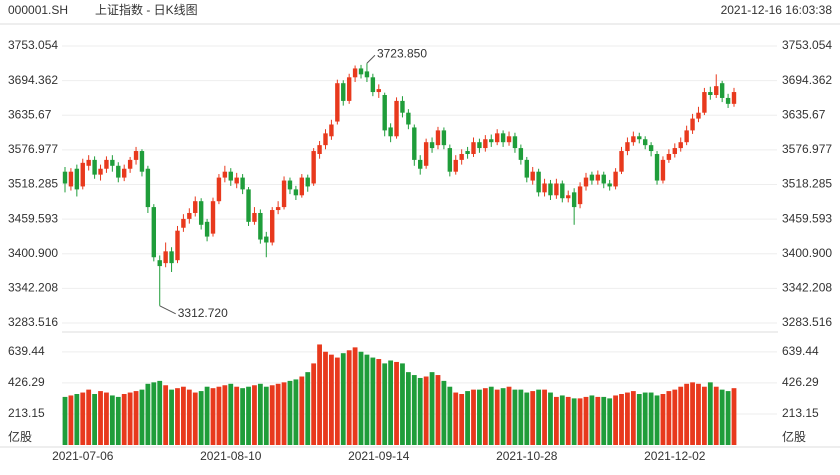  I want to click on y-tick-label: 3753.054, so click(807, 45).